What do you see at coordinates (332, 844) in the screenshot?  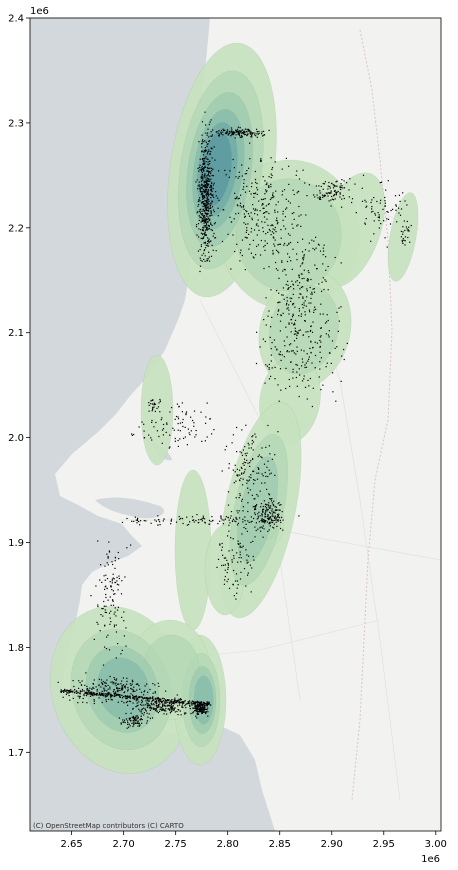 I see `x-tick-label: 2.90` at bounding box center [332, 844].